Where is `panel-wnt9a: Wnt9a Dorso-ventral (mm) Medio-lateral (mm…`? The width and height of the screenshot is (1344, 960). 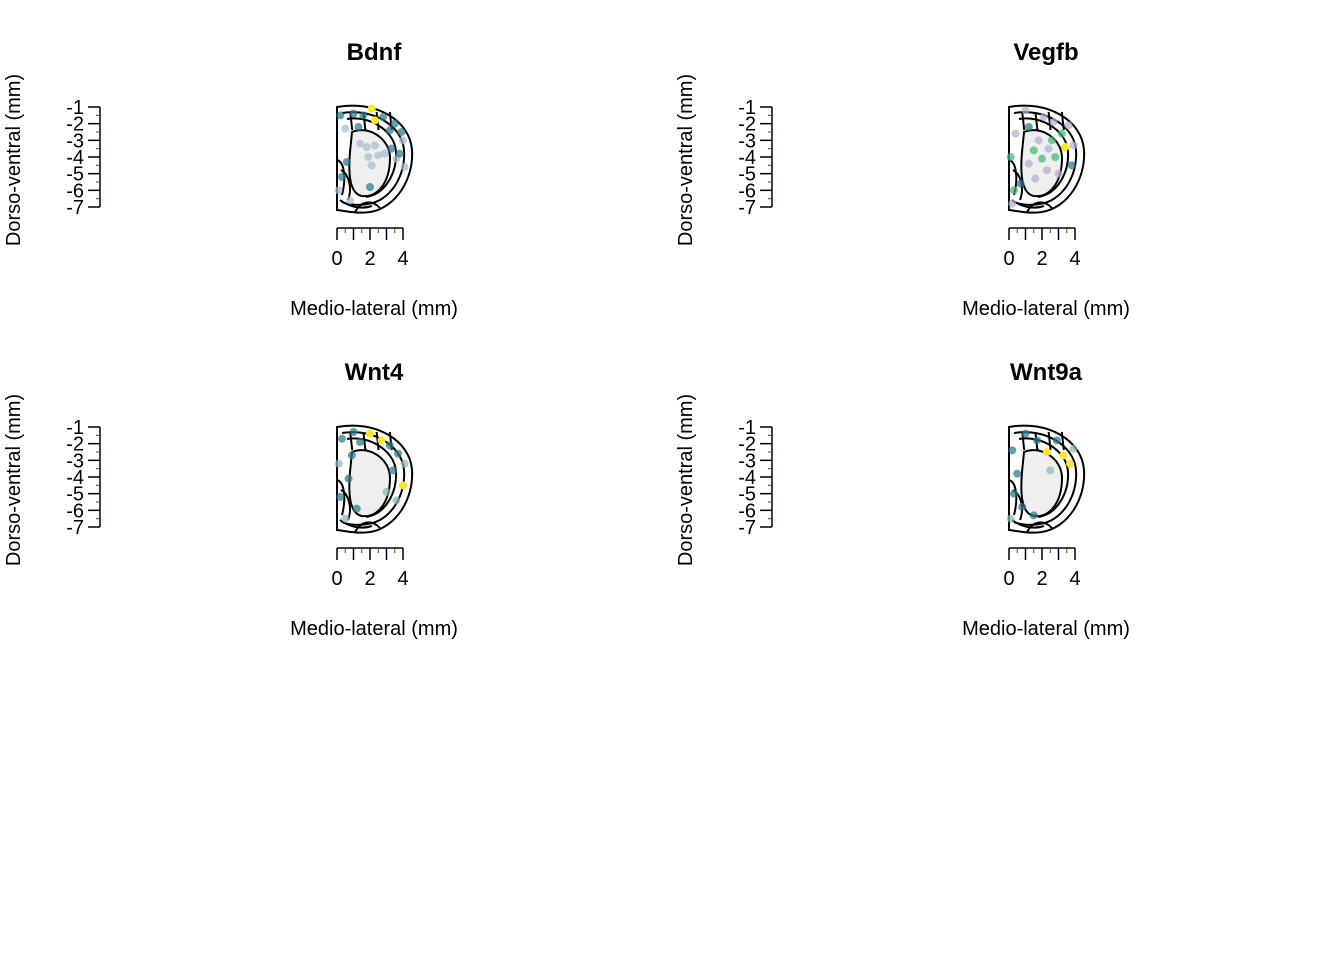 panel-wnt9a: Wnt9a Dorso-ventral (mm) Medio-lateral (mm… is located at coordinates (902, 499).